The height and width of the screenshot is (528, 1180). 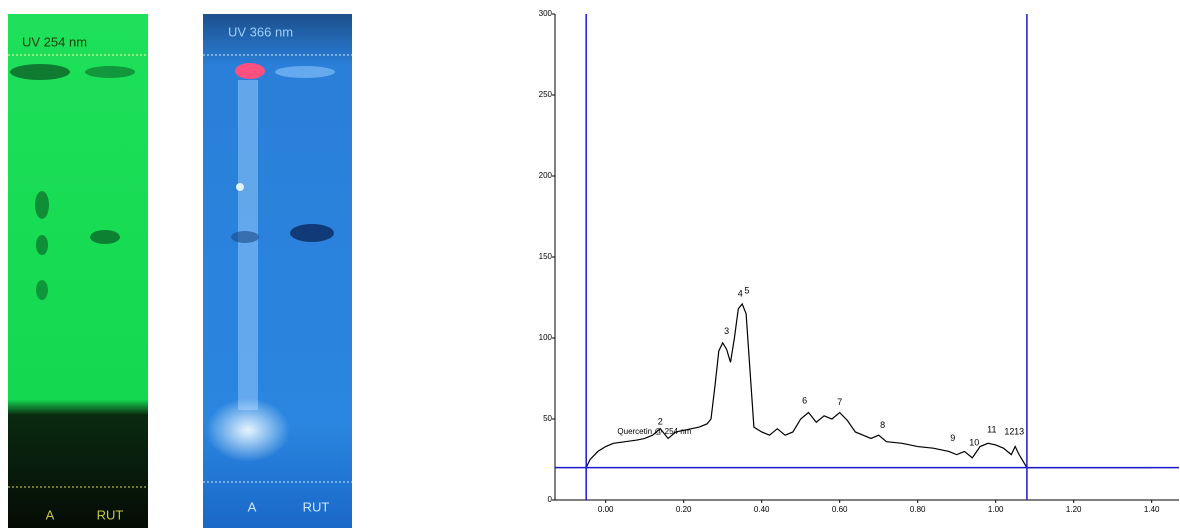 I want to click on x-tick-label: 0.20, so click(x=684, y=509).